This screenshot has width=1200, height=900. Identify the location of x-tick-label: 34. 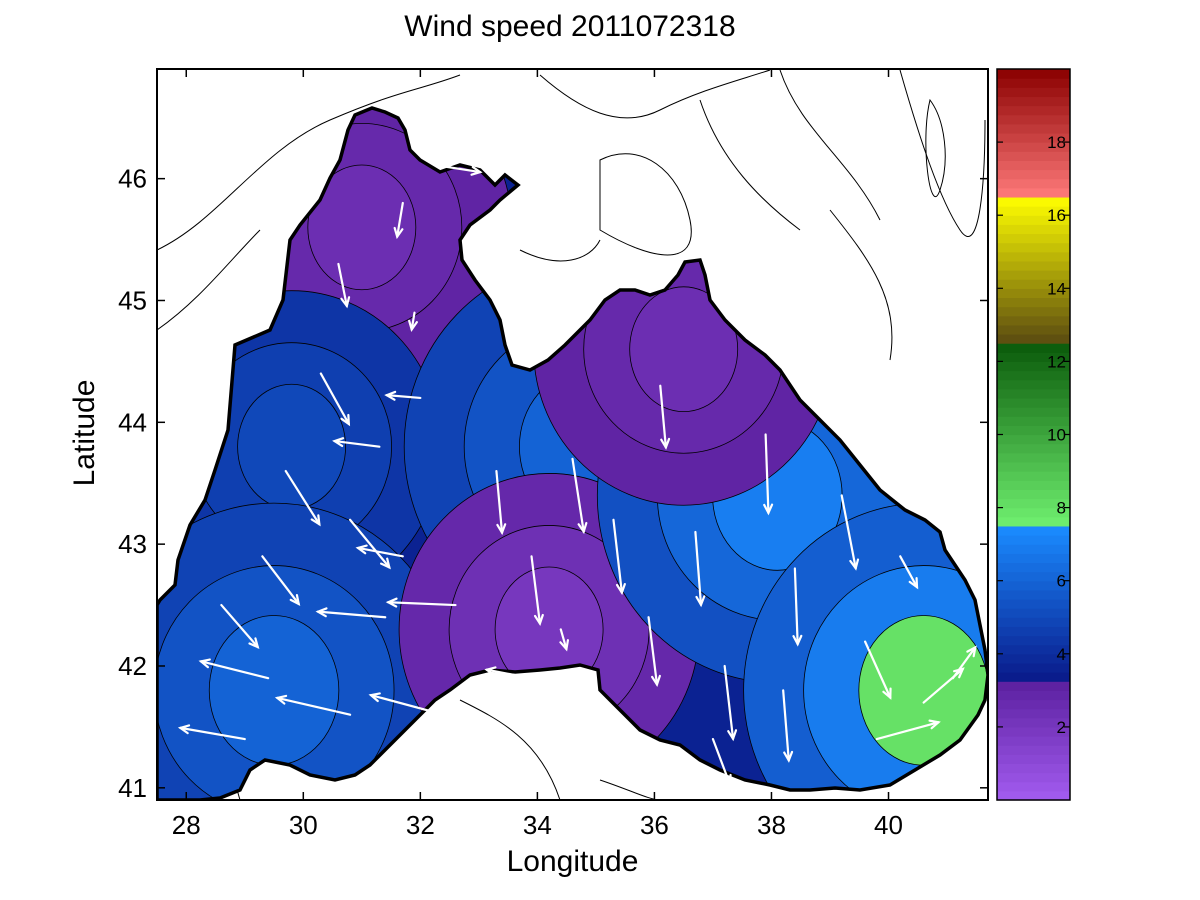
(537, 825).